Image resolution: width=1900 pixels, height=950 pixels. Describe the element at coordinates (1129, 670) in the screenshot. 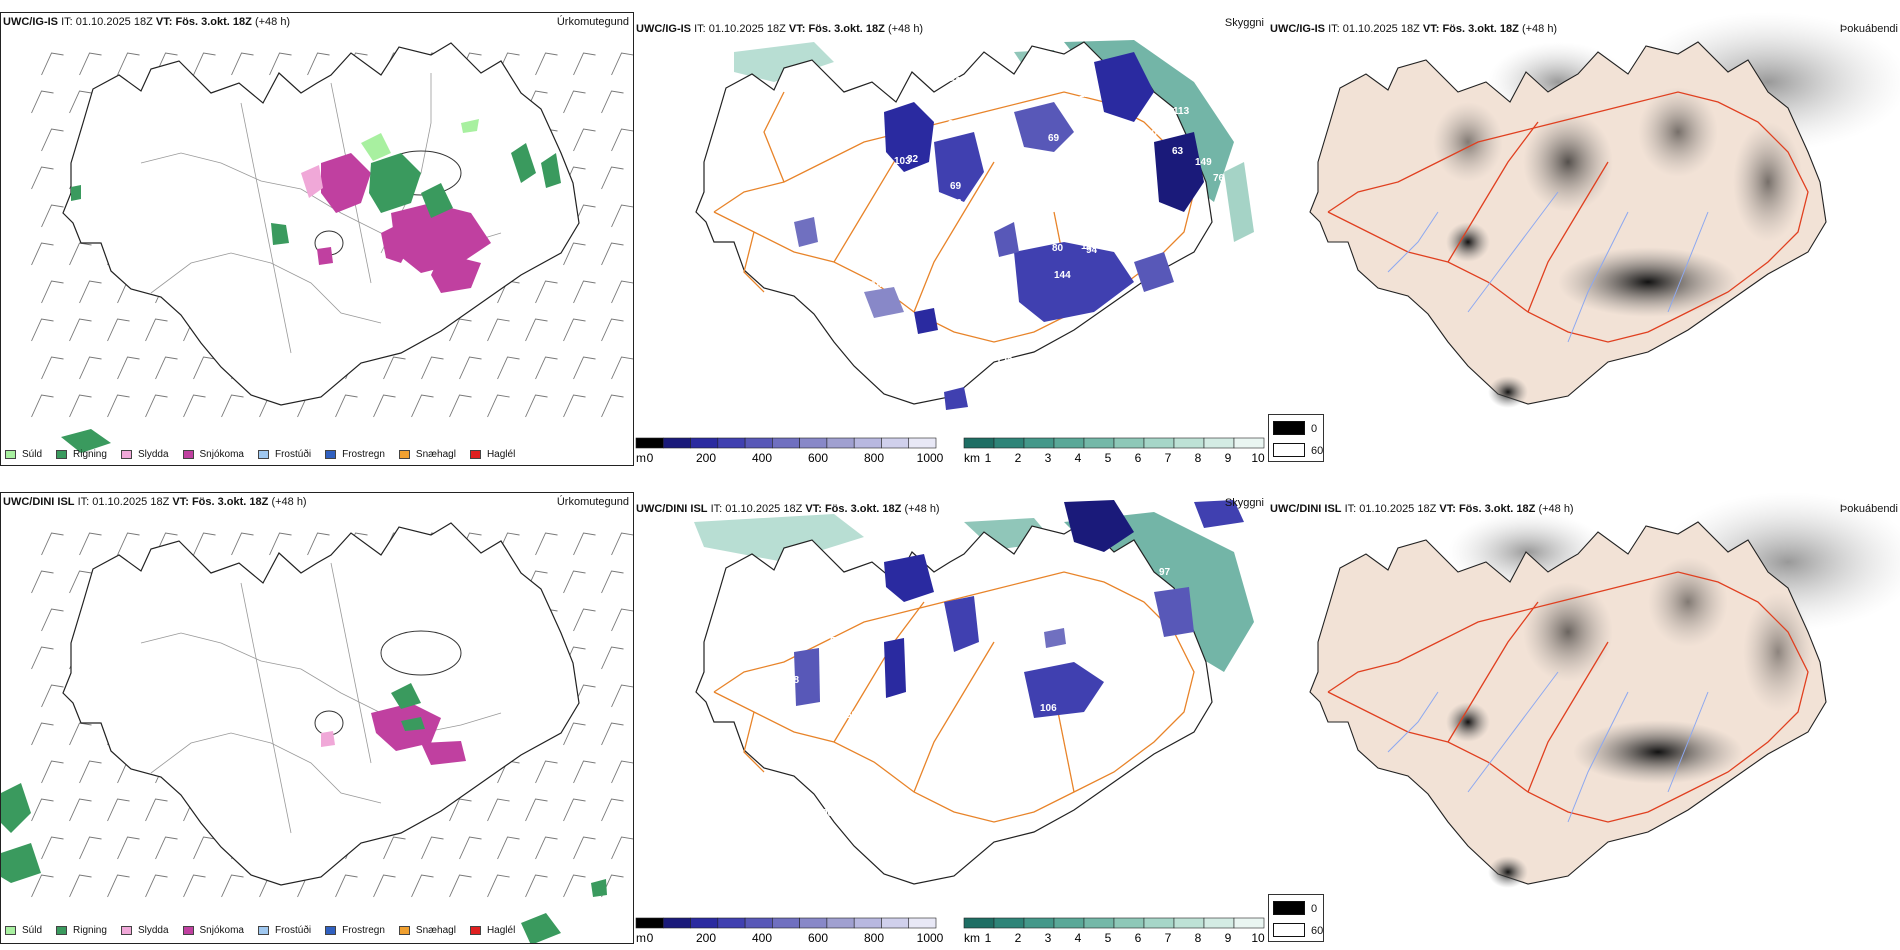

I see `ceiling-value-label: 223` at that location.